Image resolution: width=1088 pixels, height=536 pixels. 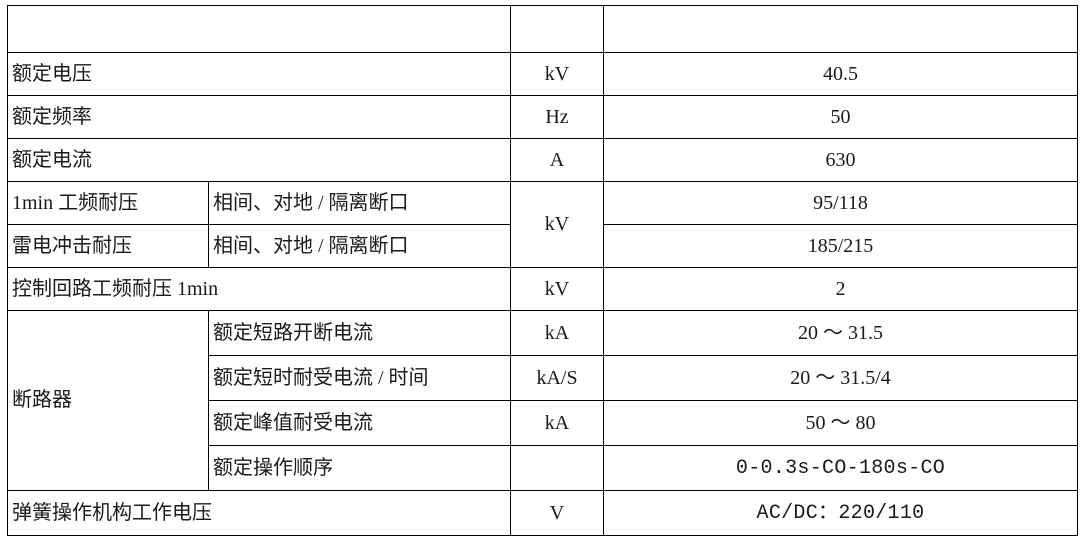 What do you see at coordinates (840, 74) in the screenshot?
I see `row-param: 40.5` at bounding box center [840, 74].